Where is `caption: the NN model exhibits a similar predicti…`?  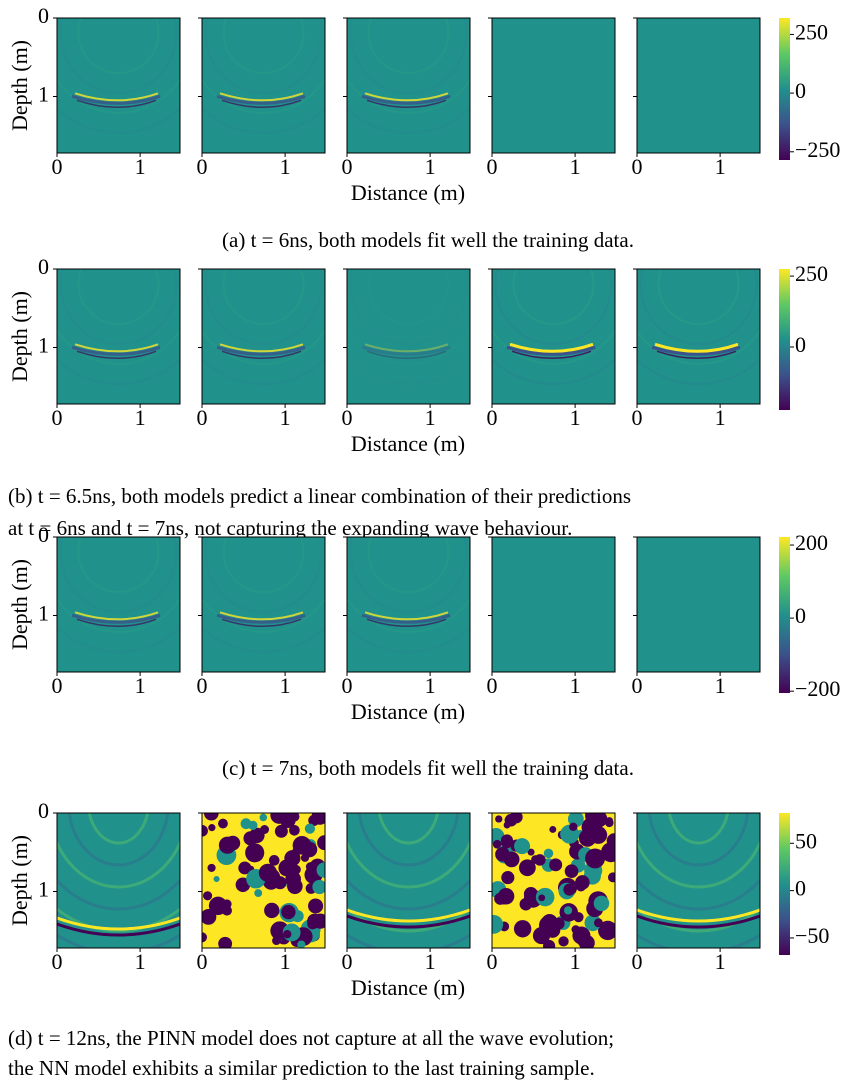
caption: the NN model exhibits a similar predicti… is located at coordinates (301, 1068).